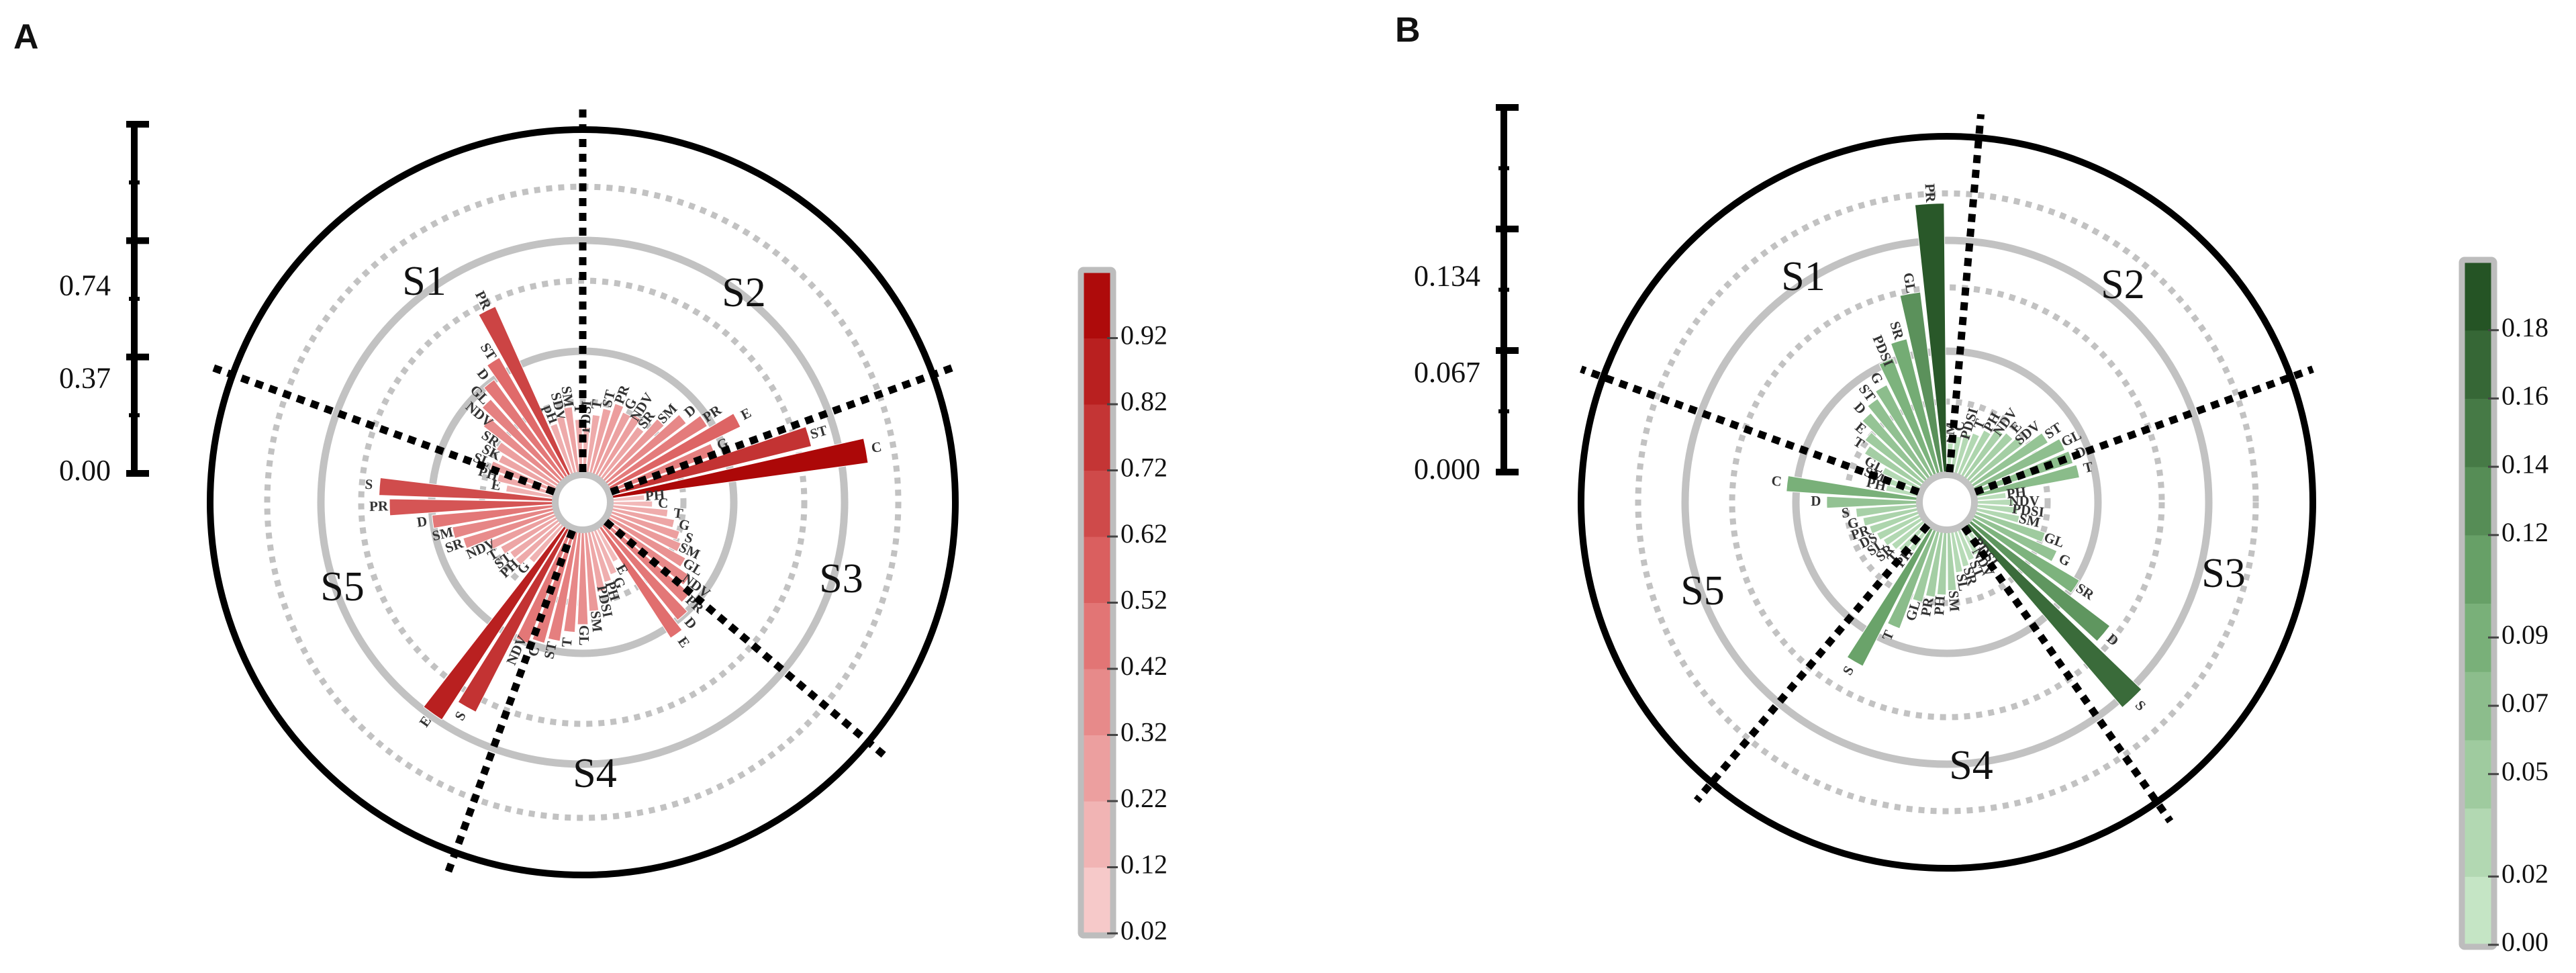 The image size is (2576, 973). What do you see at coordinates (2524, 942) in the screenshot?
I see `panel-b-colorbar-tick-label-0: 0.00` at bounding box center [2524, 942].